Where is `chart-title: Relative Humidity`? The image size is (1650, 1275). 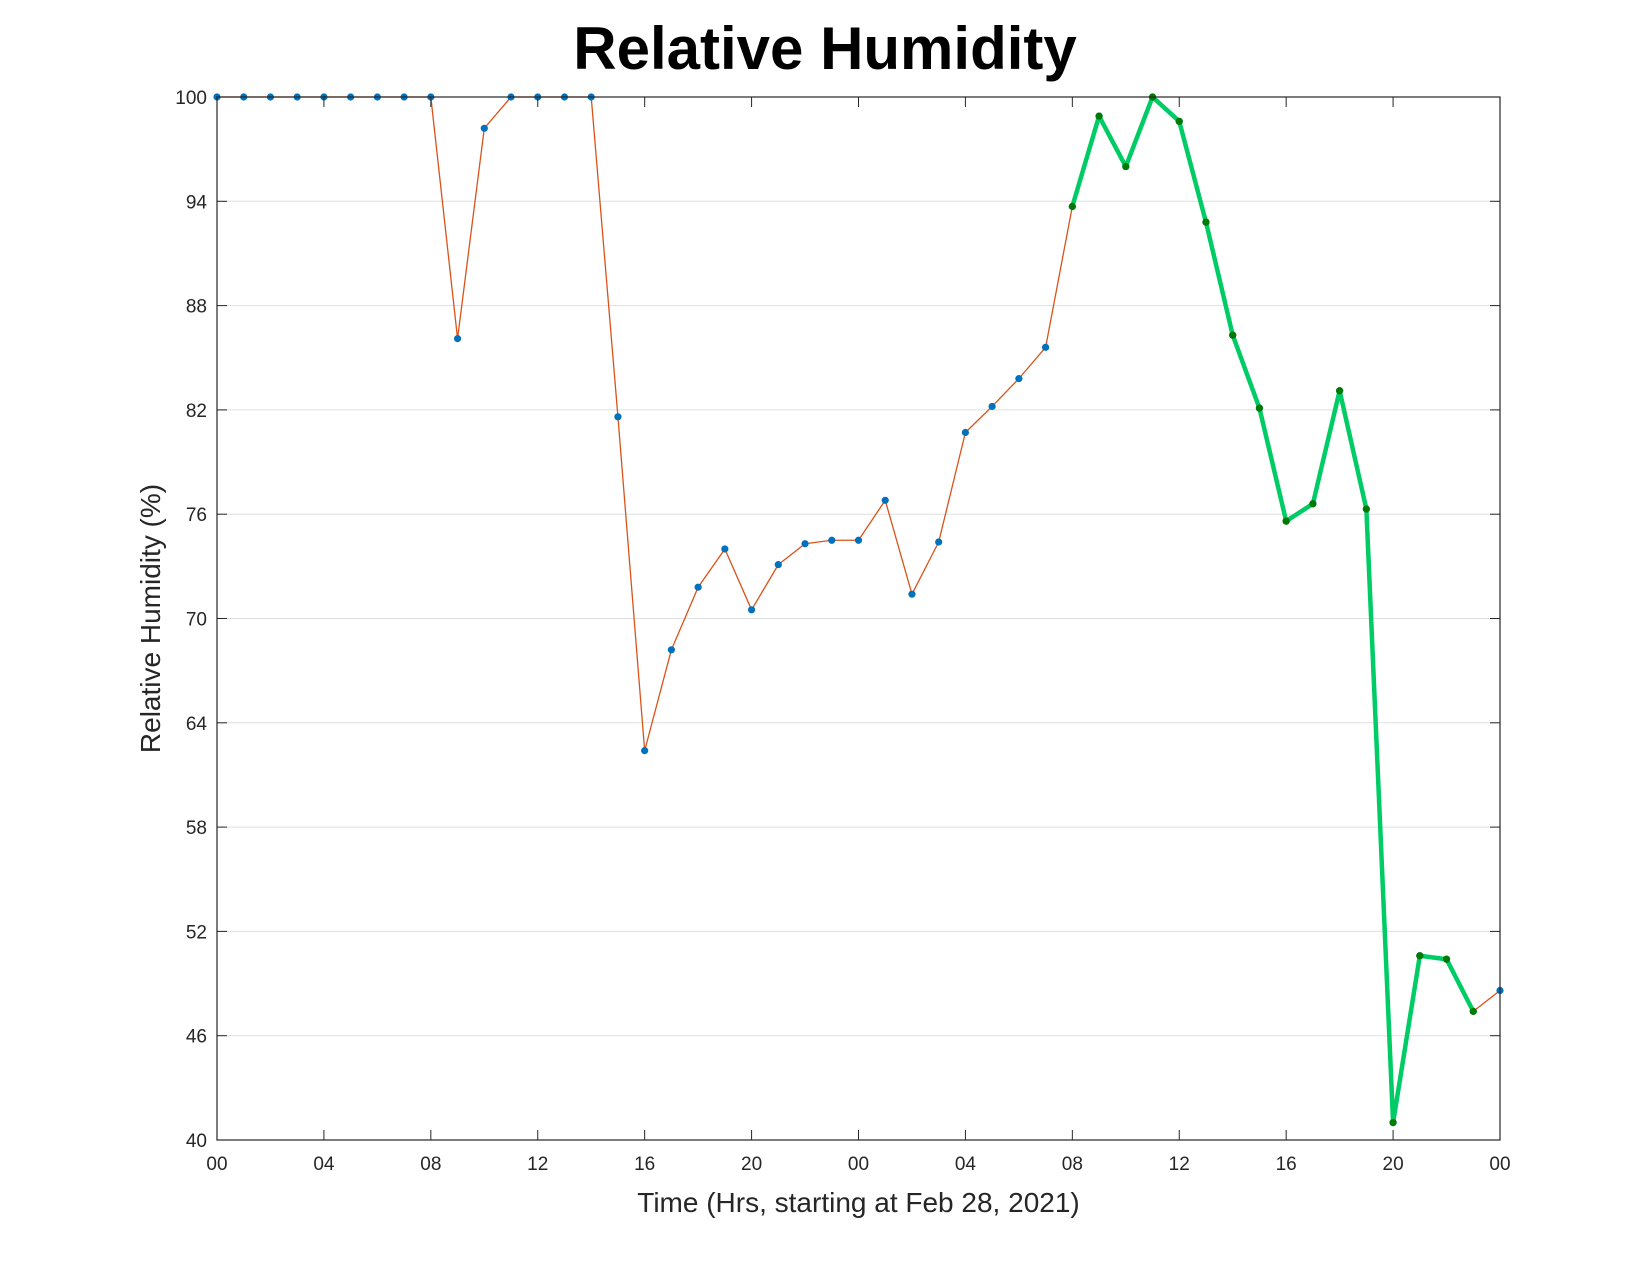
chart-title: Relative Humidity is located at coordinates (825, 48).